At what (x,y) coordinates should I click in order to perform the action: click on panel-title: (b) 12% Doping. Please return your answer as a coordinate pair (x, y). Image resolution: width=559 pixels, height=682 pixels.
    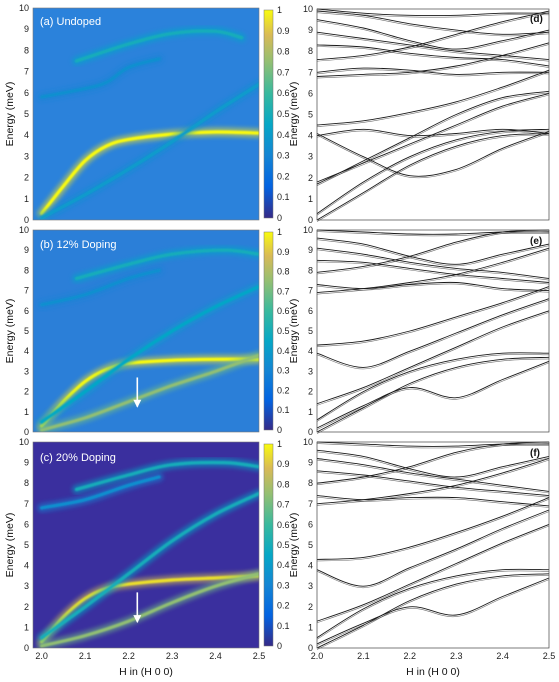
    Looking at the image, I should click on (78, 245).